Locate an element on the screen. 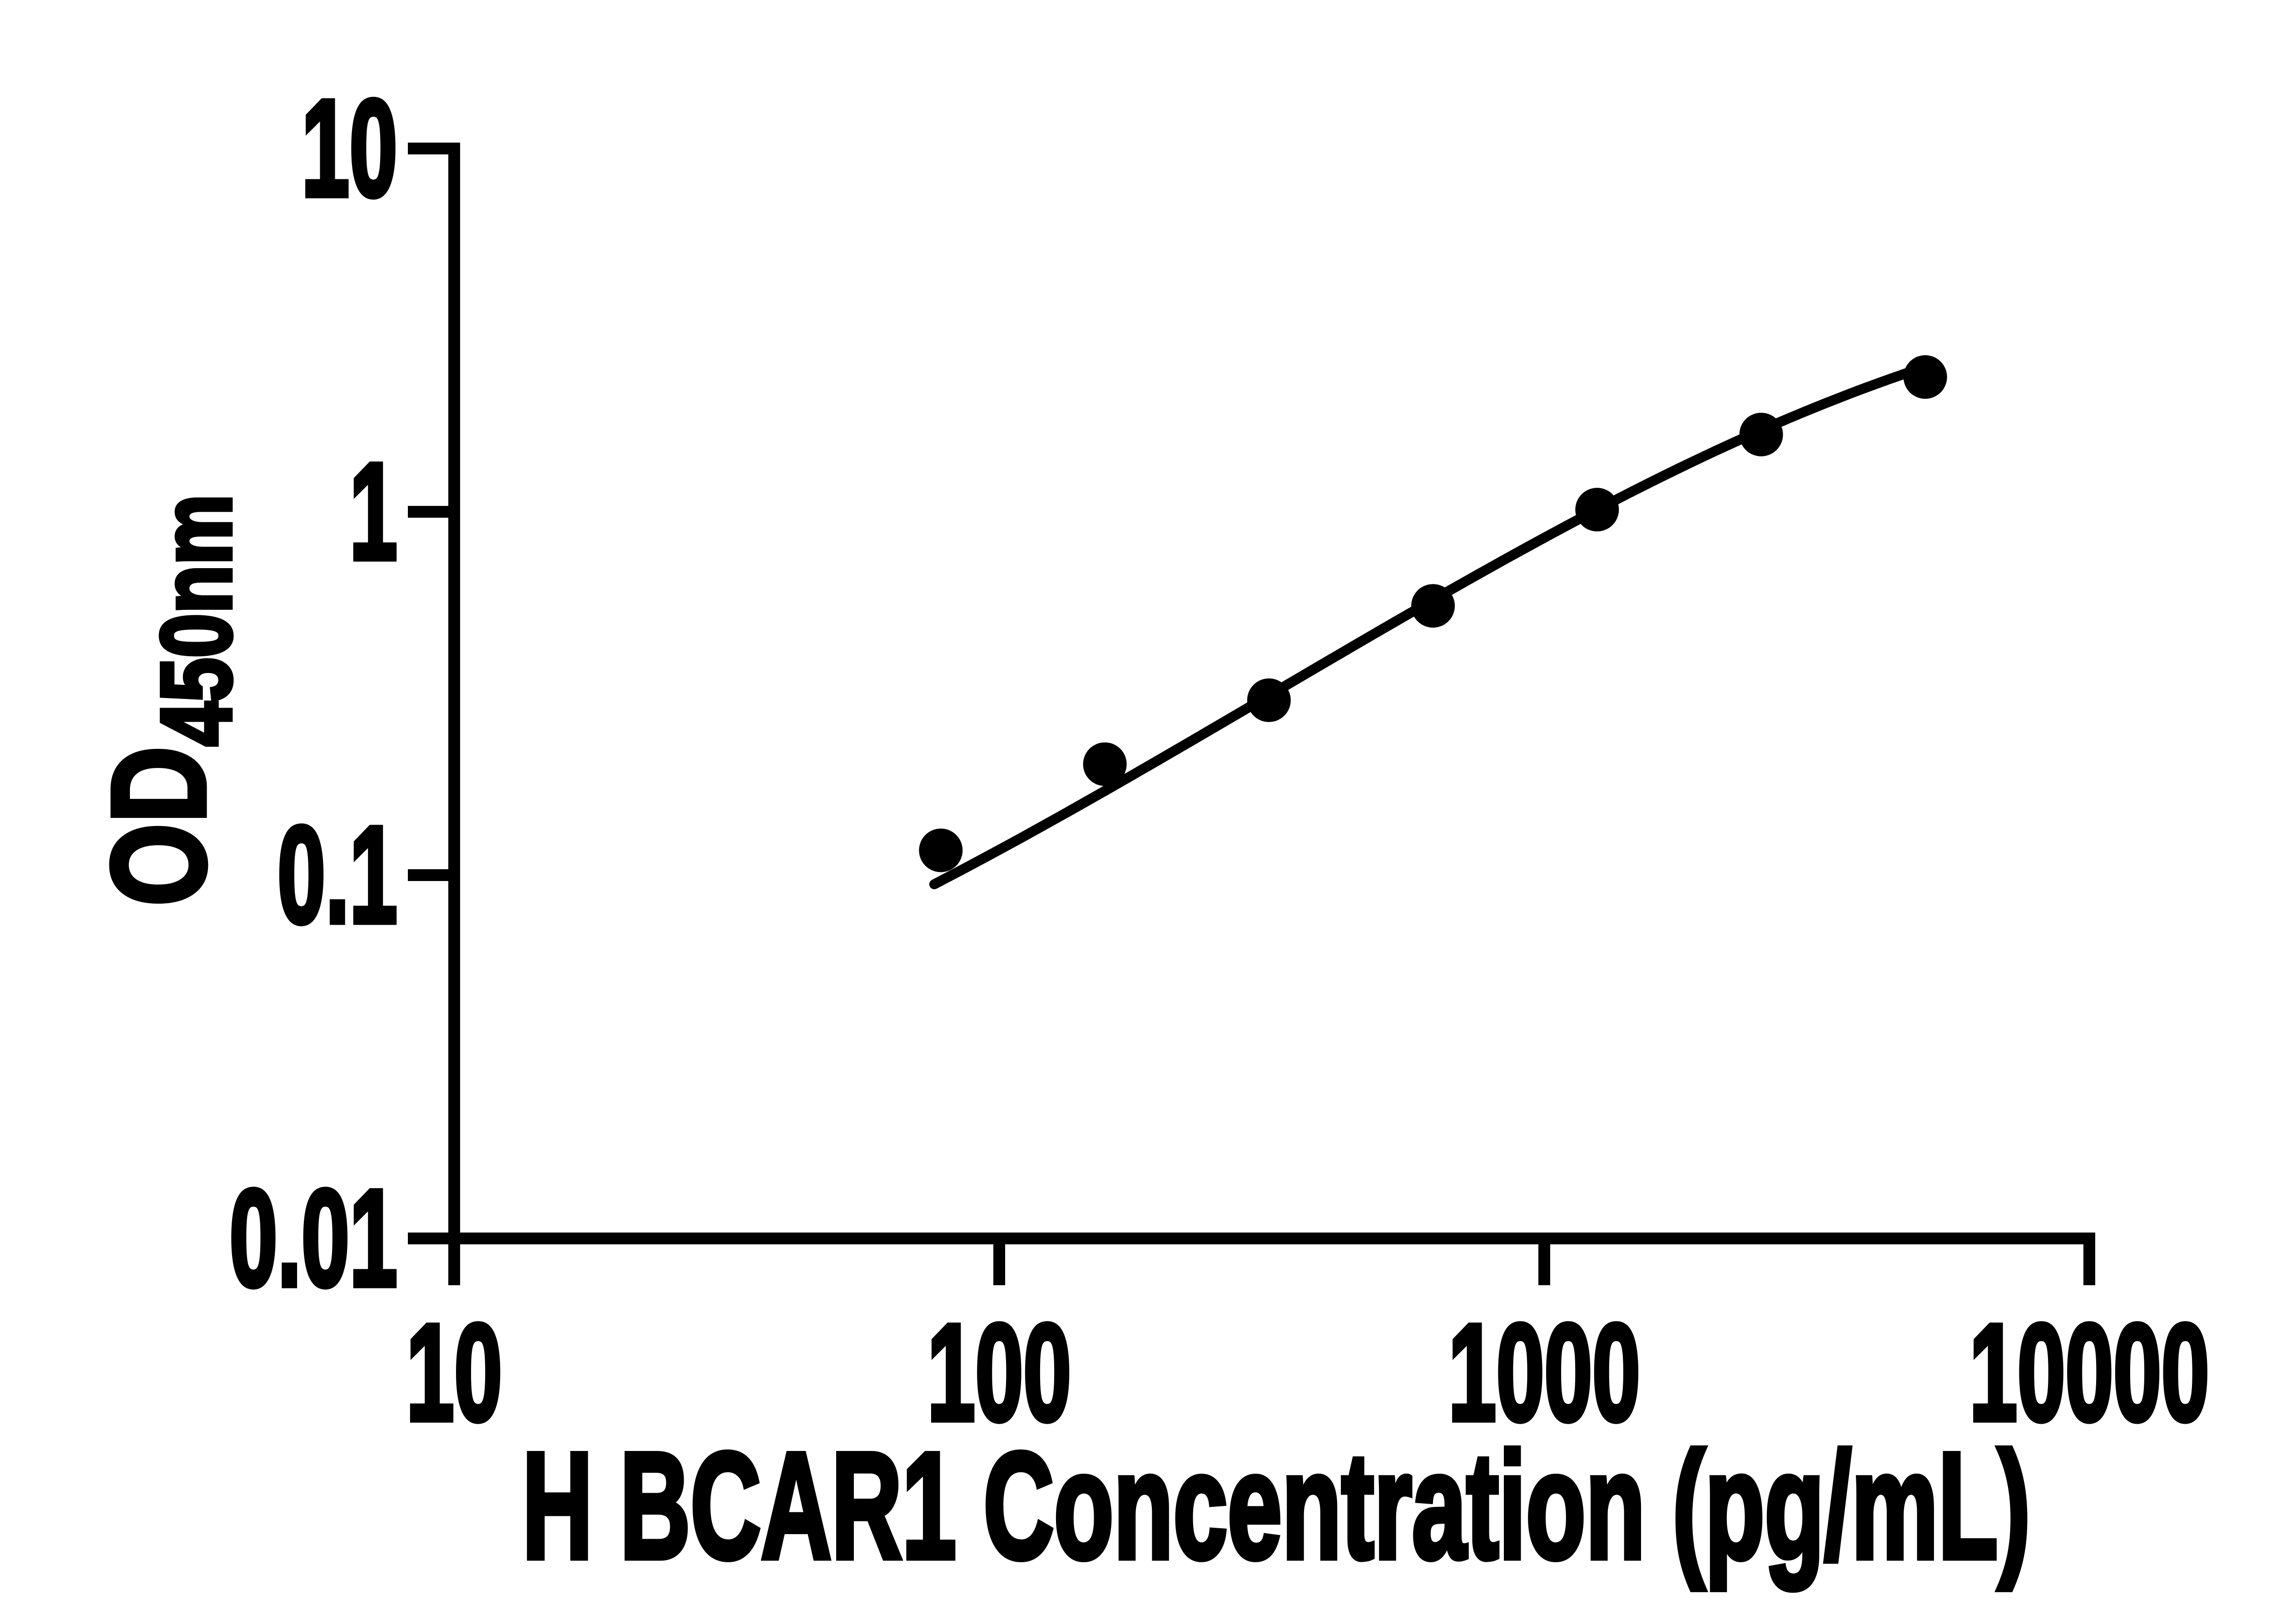  y-tick-label: 1 is located at coordinates (373, 512).